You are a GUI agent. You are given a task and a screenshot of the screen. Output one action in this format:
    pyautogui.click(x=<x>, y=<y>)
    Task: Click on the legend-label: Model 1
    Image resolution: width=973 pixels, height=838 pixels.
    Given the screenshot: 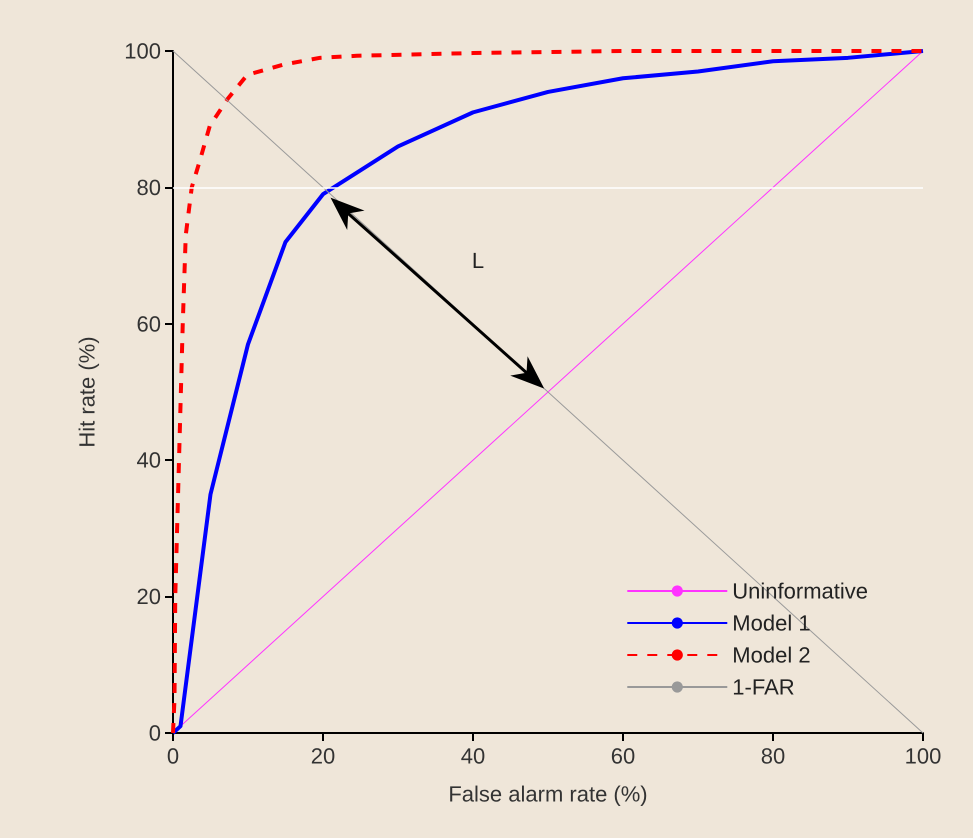 What is the action you would take?
    pyautogui.click(x=771, y=623)
    